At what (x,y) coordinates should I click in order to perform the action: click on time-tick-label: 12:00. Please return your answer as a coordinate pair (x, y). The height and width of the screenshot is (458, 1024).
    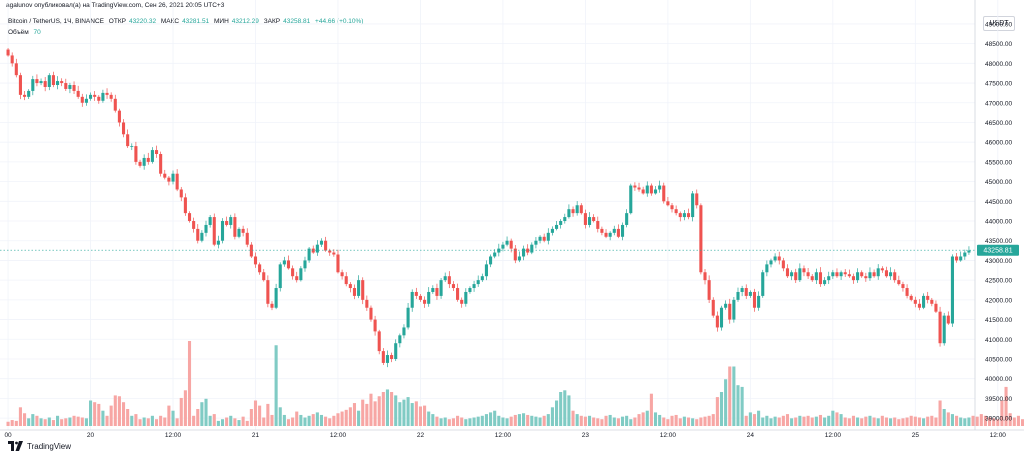
    Looking at the image, I should click on (503, 435).